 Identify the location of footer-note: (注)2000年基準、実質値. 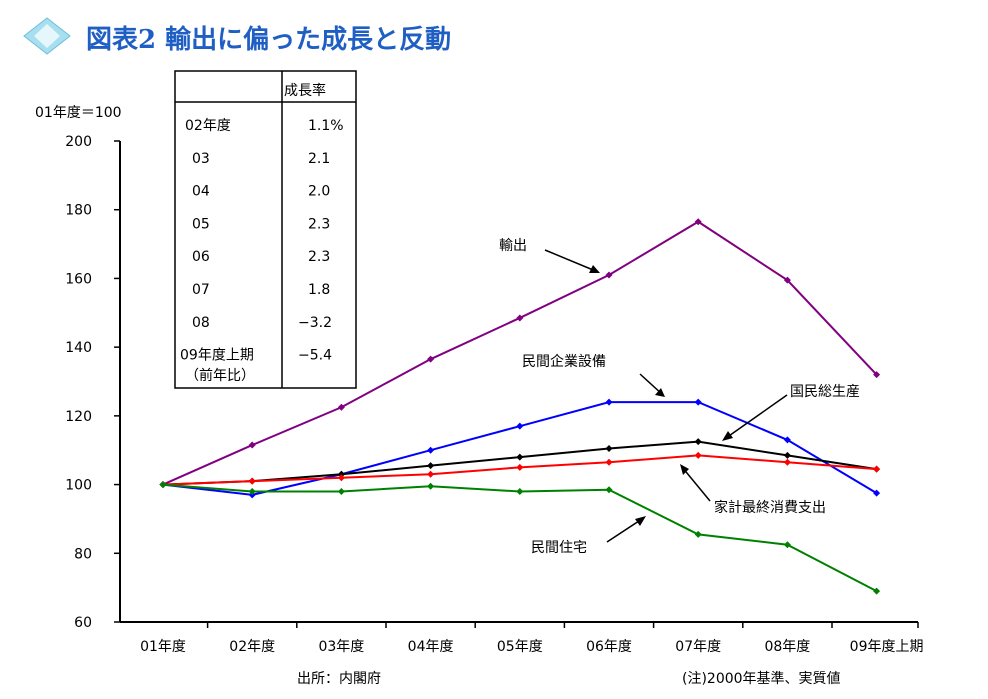
(761, 678).